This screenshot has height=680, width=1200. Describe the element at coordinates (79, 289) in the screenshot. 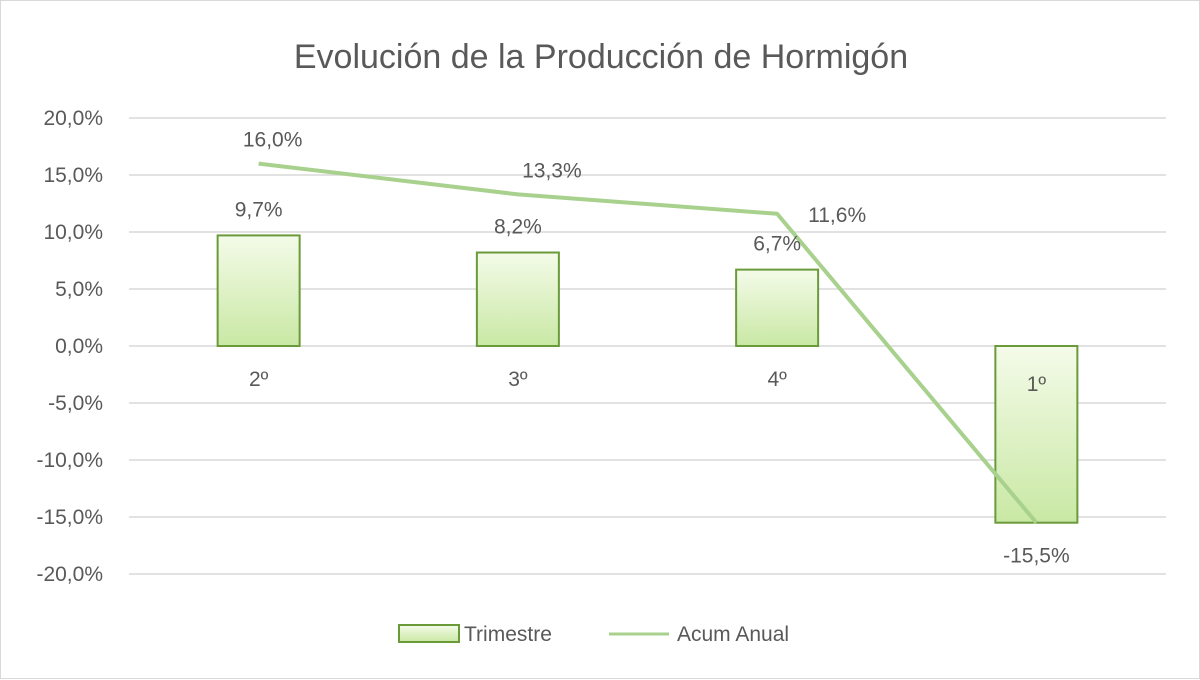

I see `y-tick-label: 5,0%` at that location.